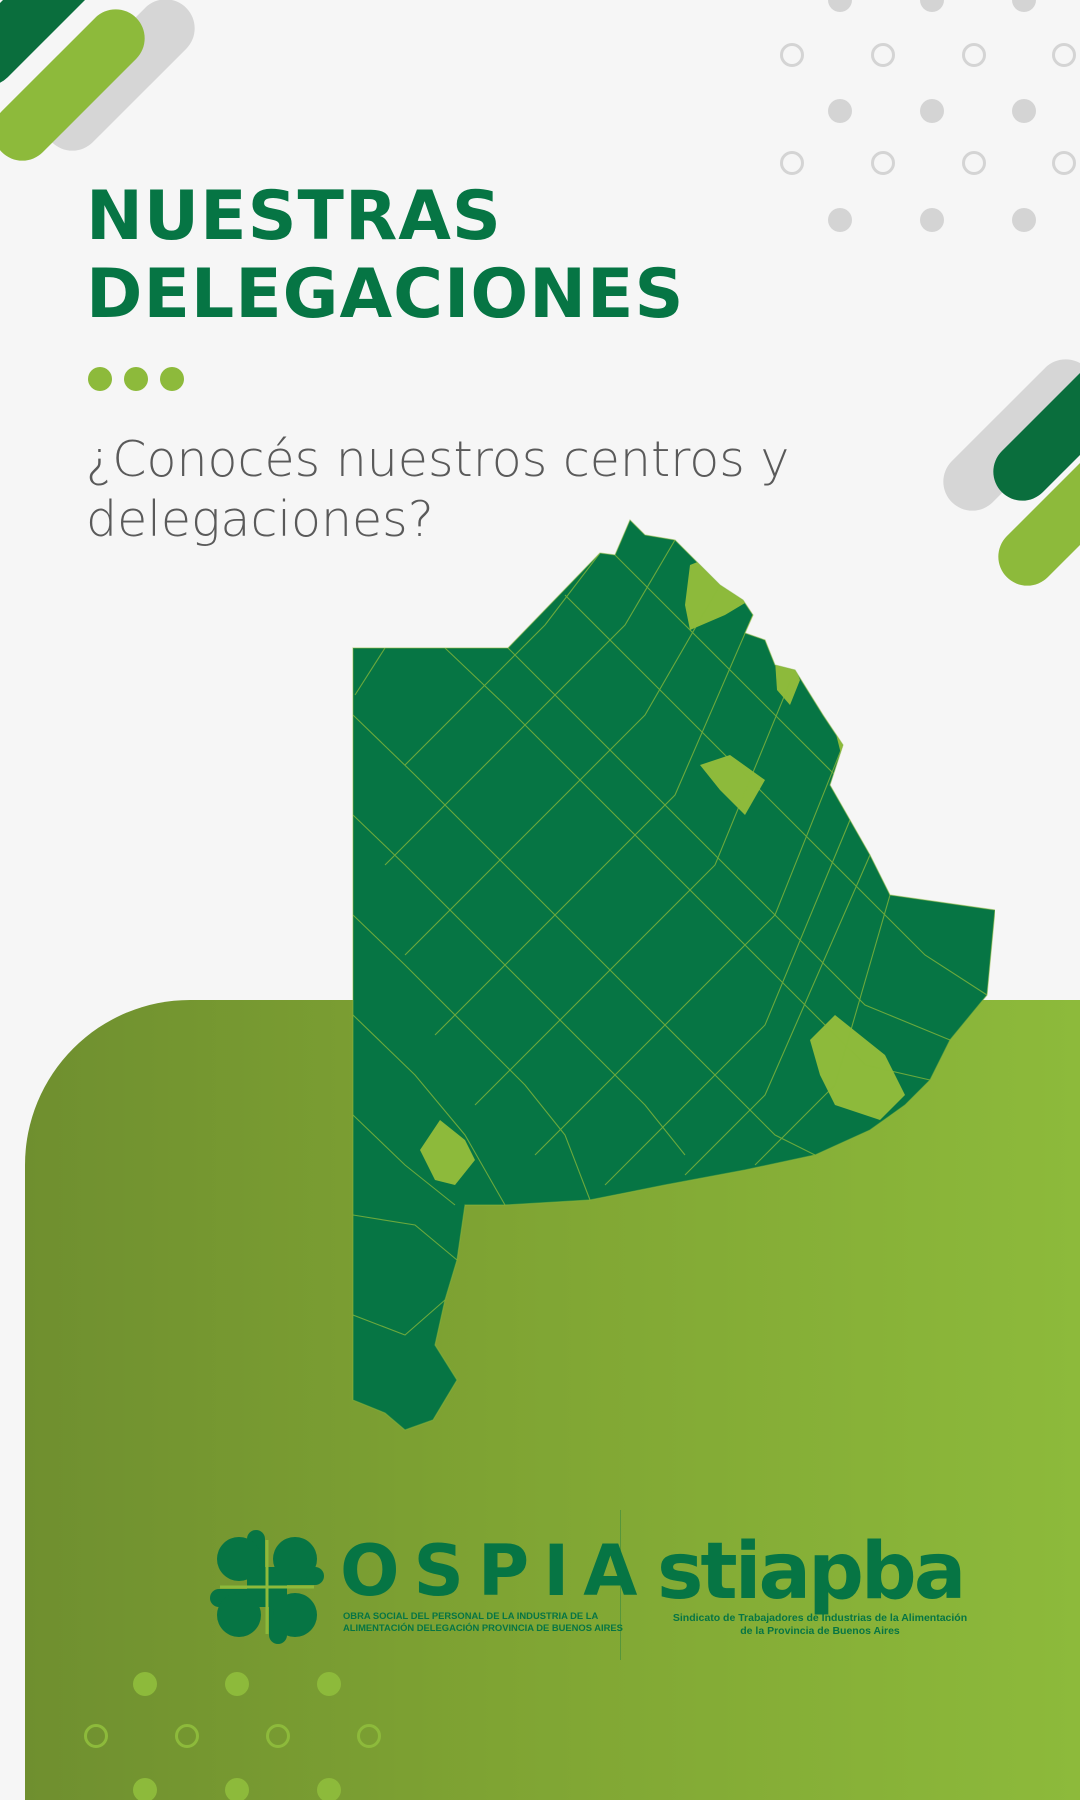 Image resolution: width=1080 pixels, height=1800 pixels. I want to click on stiapba-logo-text: stiapba, so click(811, 1572).